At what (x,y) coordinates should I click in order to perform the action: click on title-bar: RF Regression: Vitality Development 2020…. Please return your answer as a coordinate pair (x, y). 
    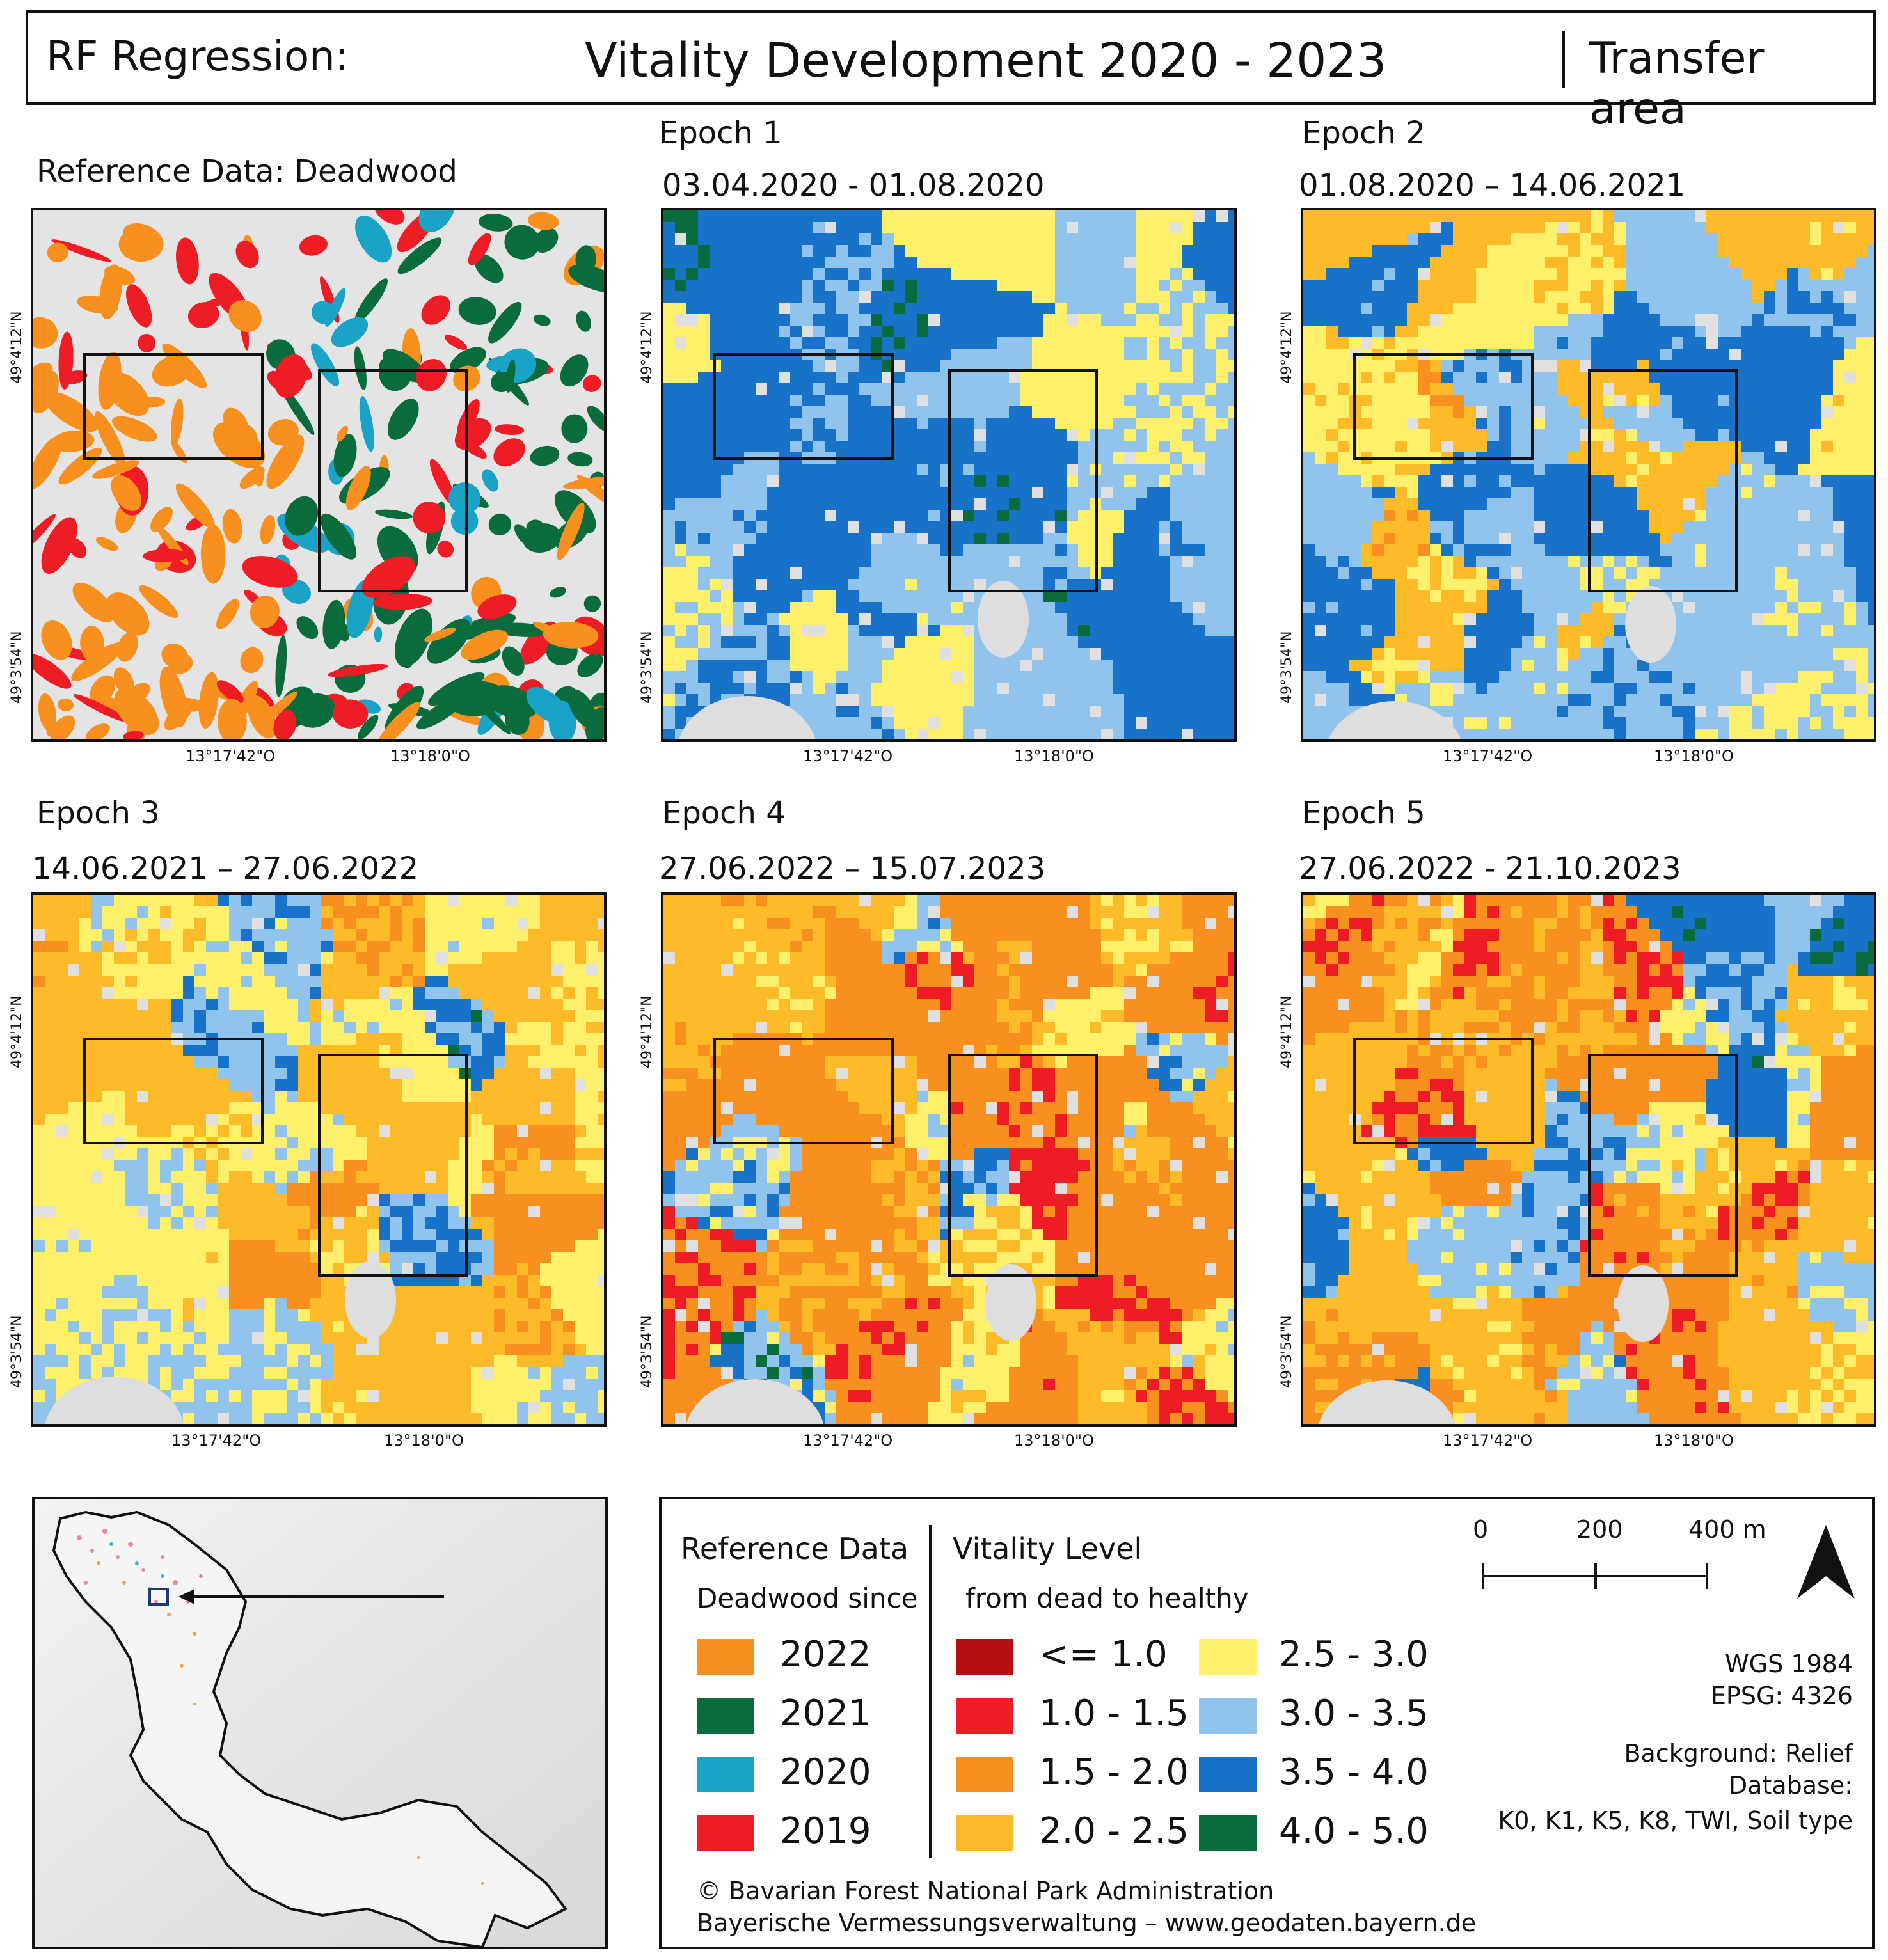
    Looking at the image, I should click on (951, 72).